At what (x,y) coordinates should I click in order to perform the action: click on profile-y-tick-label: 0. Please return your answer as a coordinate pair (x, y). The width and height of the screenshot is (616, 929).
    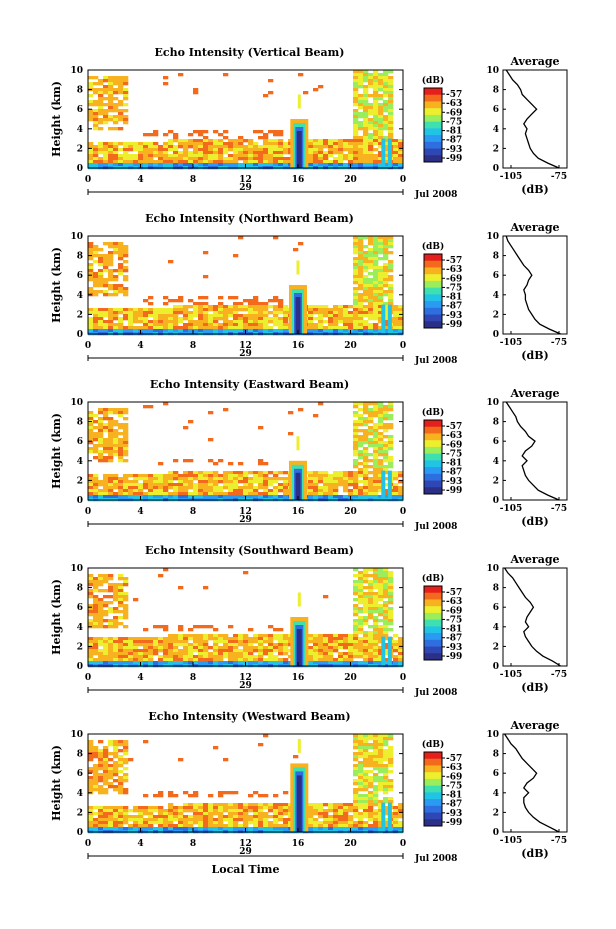
    Looking at the image, I should click on (496, 169).